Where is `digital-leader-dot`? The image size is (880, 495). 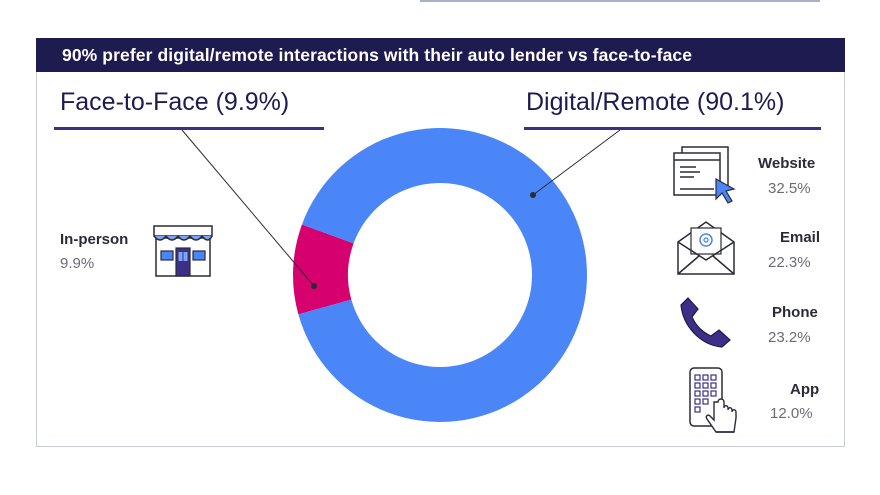 digital-leader-dot is located at coordinates (533, 195).